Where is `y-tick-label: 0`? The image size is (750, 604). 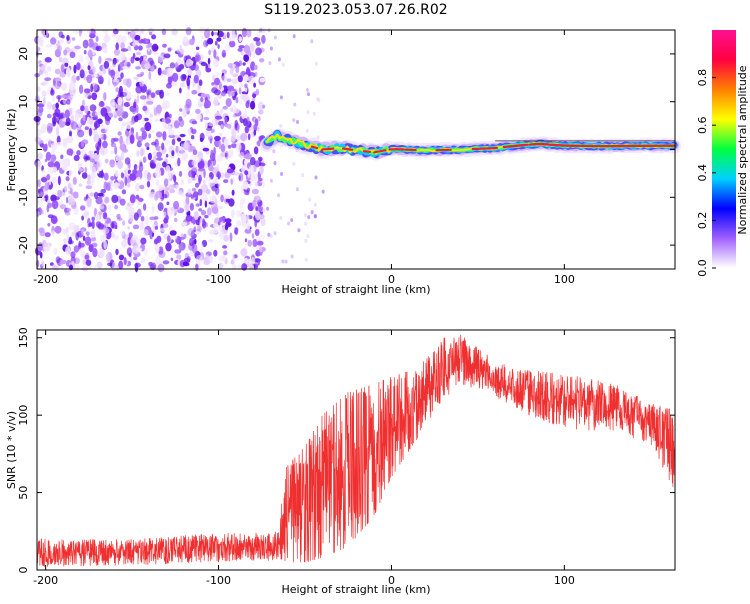 y-tick-label: 0 is located at coordinates (23, 570).